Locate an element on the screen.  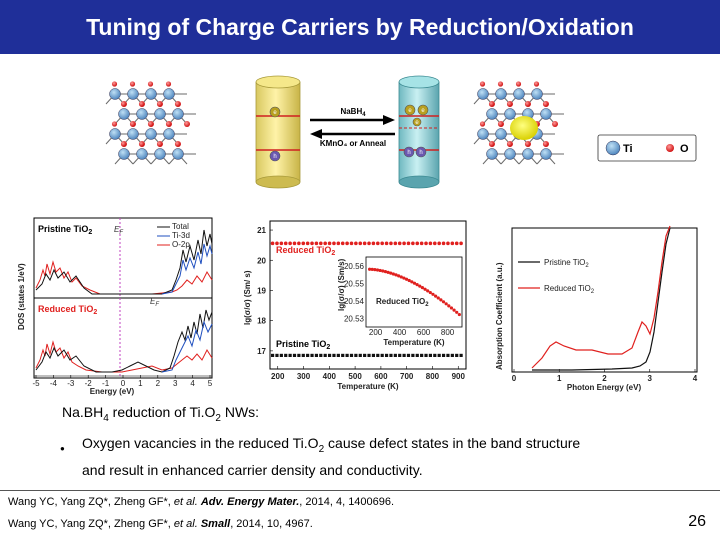
dos-xtick-label: -2 is located at coordinates (89, 383).